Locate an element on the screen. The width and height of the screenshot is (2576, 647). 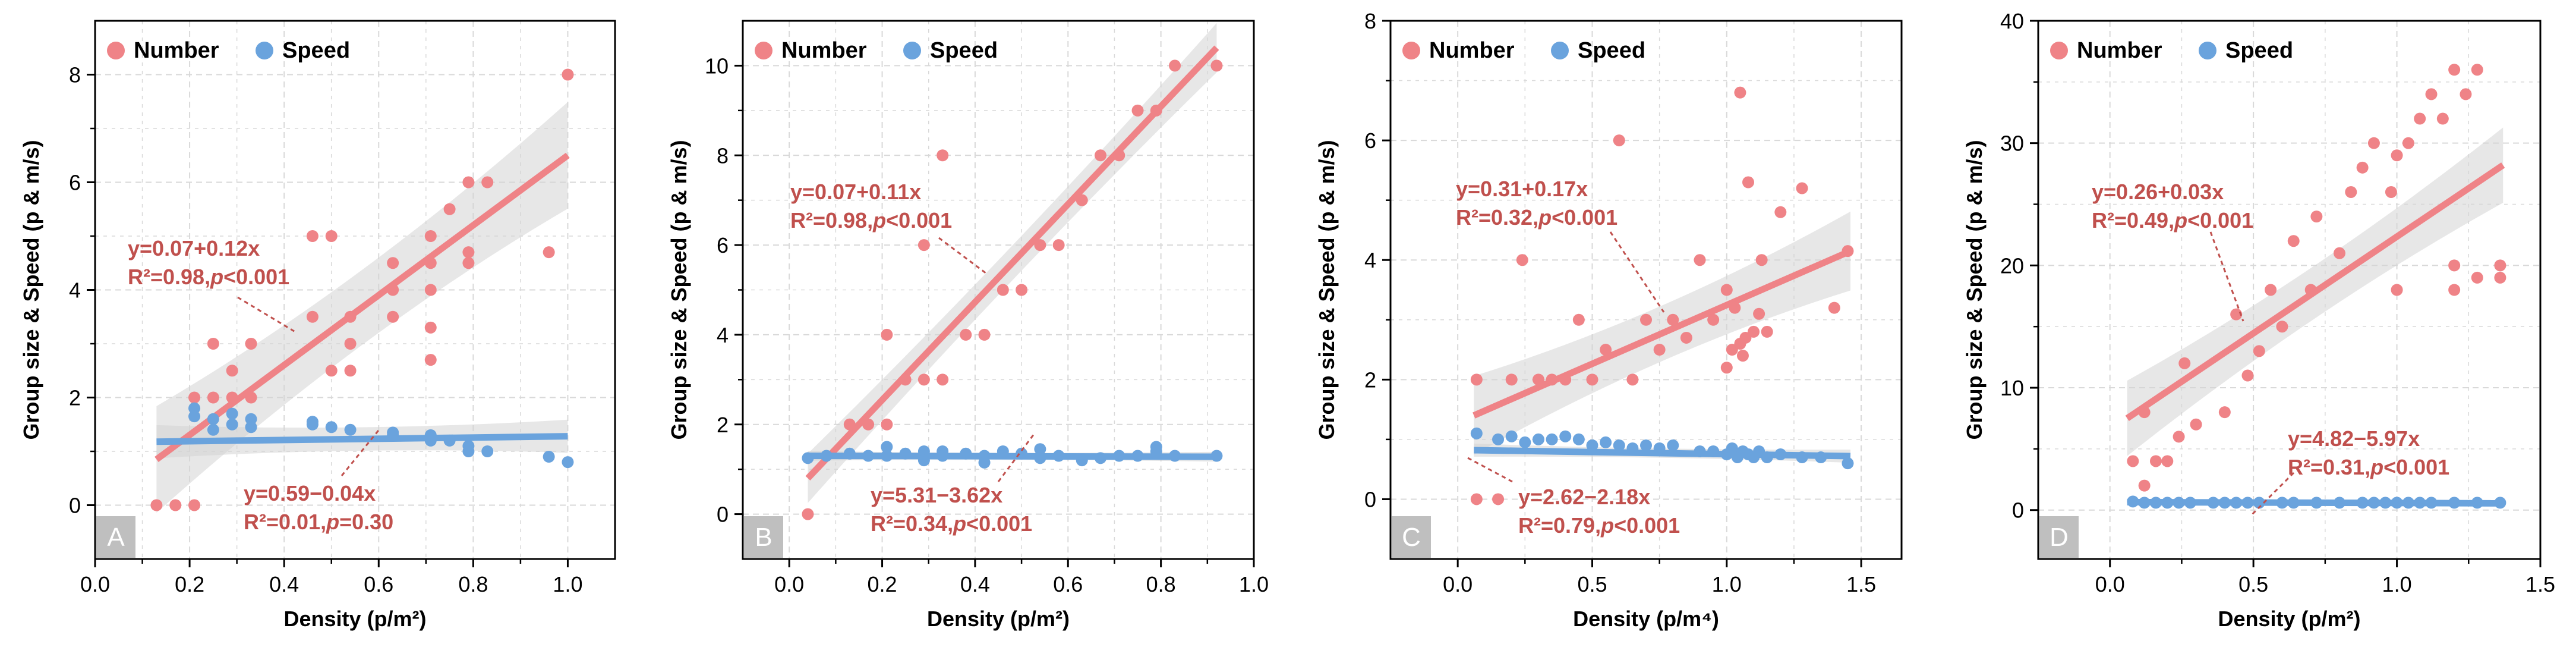
x-tick-label: 0.8 is located at coordinates (473, 584).